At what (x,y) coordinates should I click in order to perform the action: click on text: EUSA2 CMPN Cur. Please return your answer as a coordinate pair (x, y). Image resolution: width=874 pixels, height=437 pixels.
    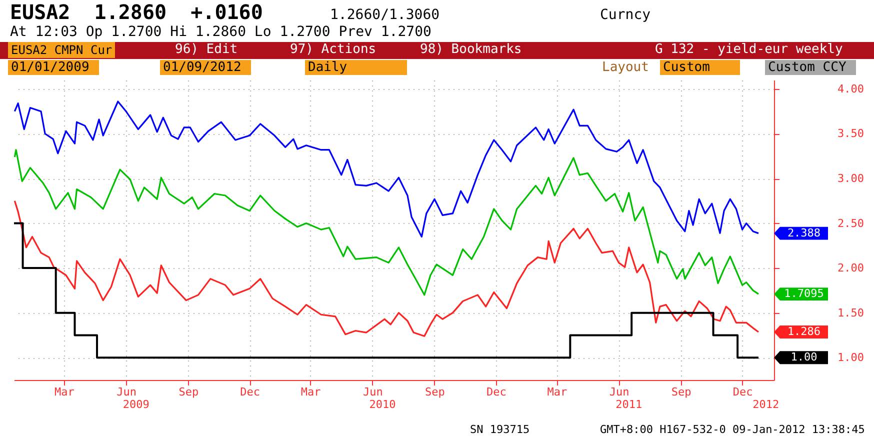
    Looking at the image, I should click on (62, 50).